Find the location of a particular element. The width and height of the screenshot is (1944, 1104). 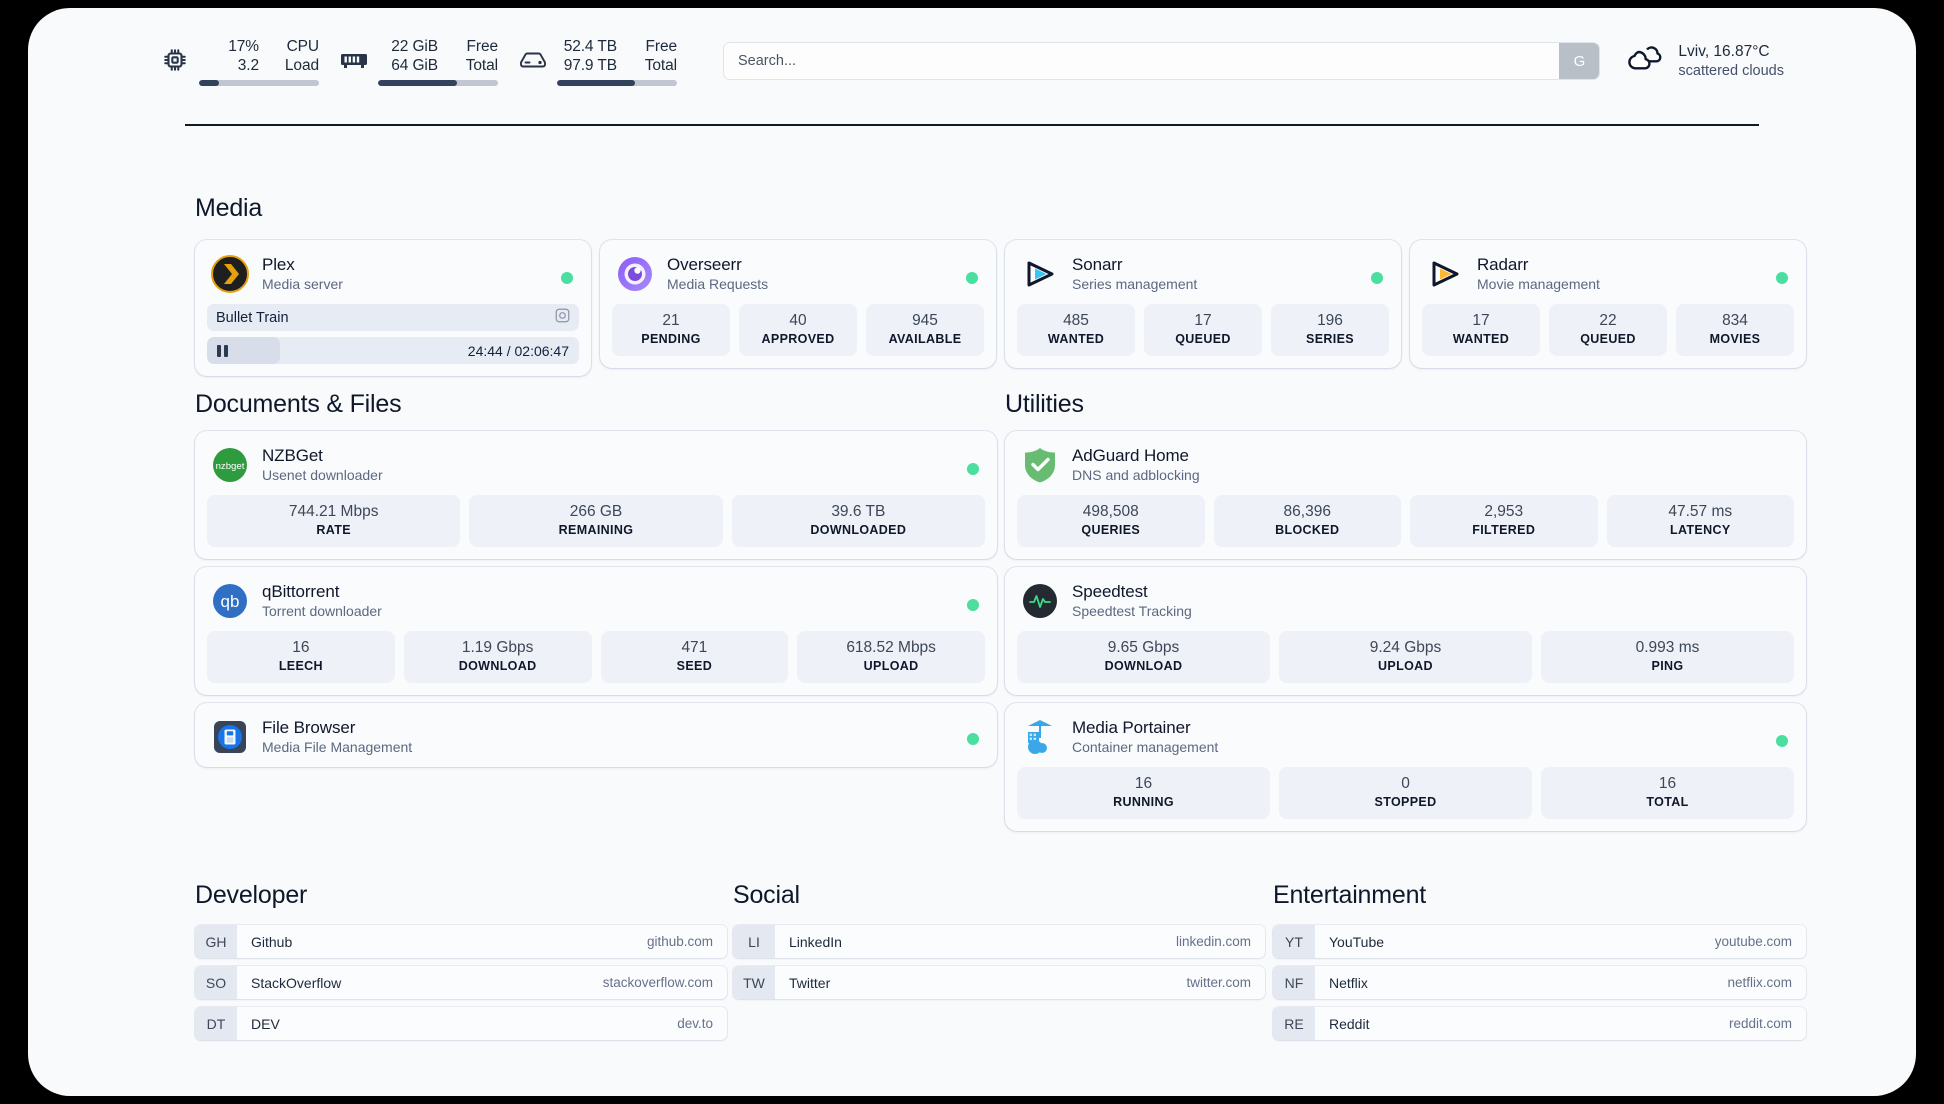

nzbget-icon: nzbget is located at coordinates (230, 465).